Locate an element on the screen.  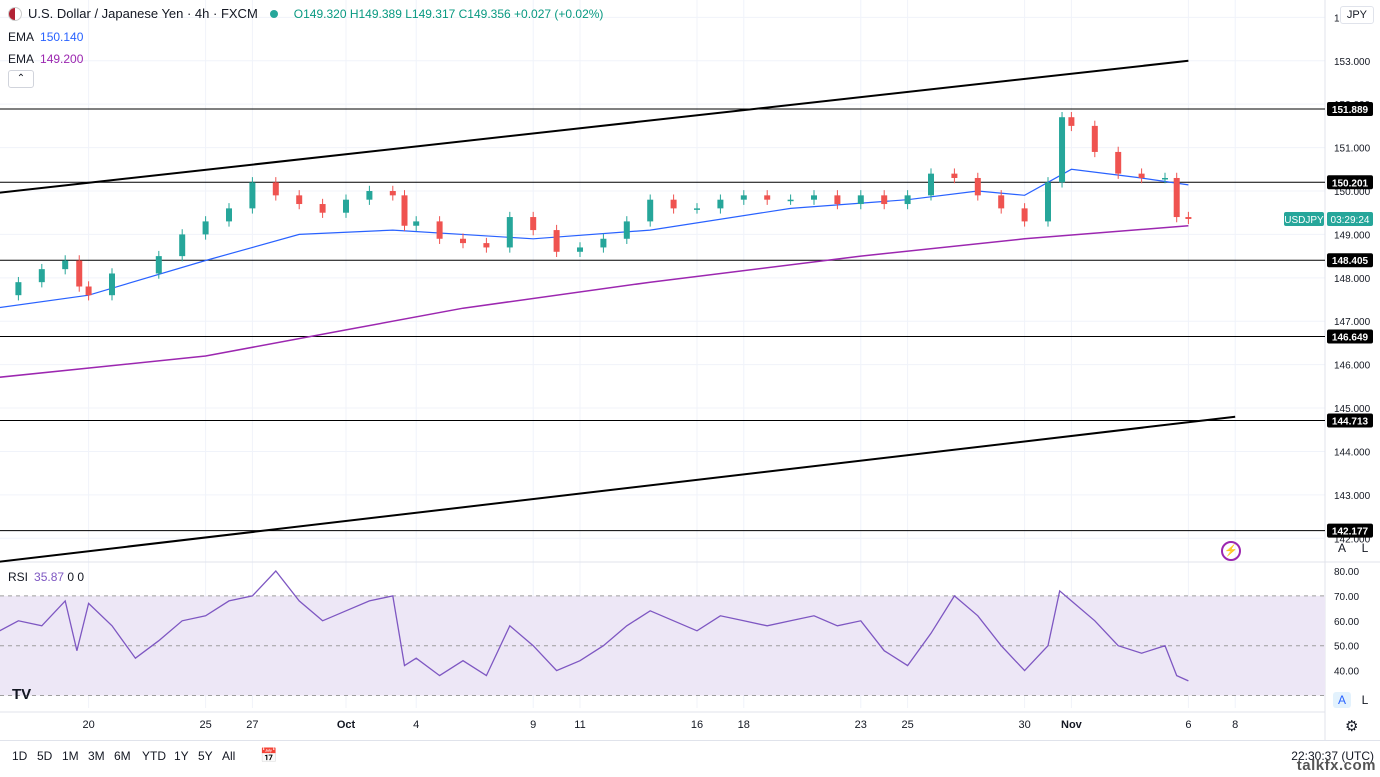
rsi-auto-scale-button: A is located at coordinates (1342, 700).